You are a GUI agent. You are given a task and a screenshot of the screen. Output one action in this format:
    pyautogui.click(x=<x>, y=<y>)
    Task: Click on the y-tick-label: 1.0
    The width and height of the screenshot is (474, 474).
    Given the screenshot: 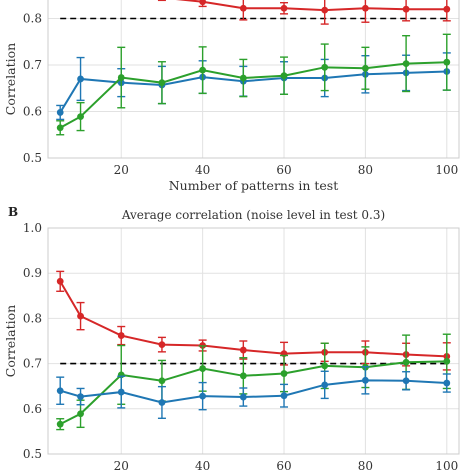 What is the action you would take?
    pyautogui.click(x=32, y=228)
    